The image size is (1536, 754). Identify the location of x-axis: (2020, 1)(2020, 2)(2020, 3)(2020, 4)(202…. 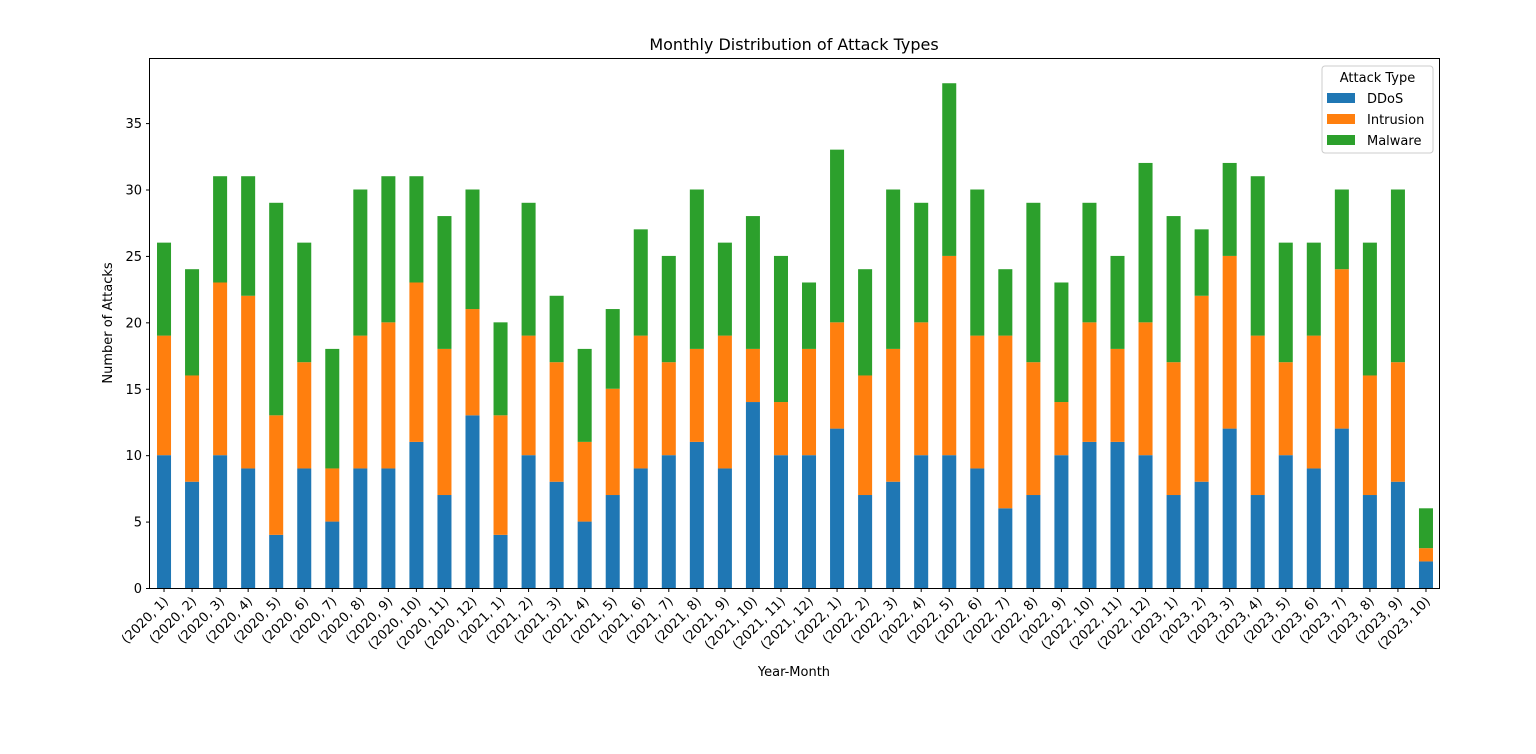
(776, 620).